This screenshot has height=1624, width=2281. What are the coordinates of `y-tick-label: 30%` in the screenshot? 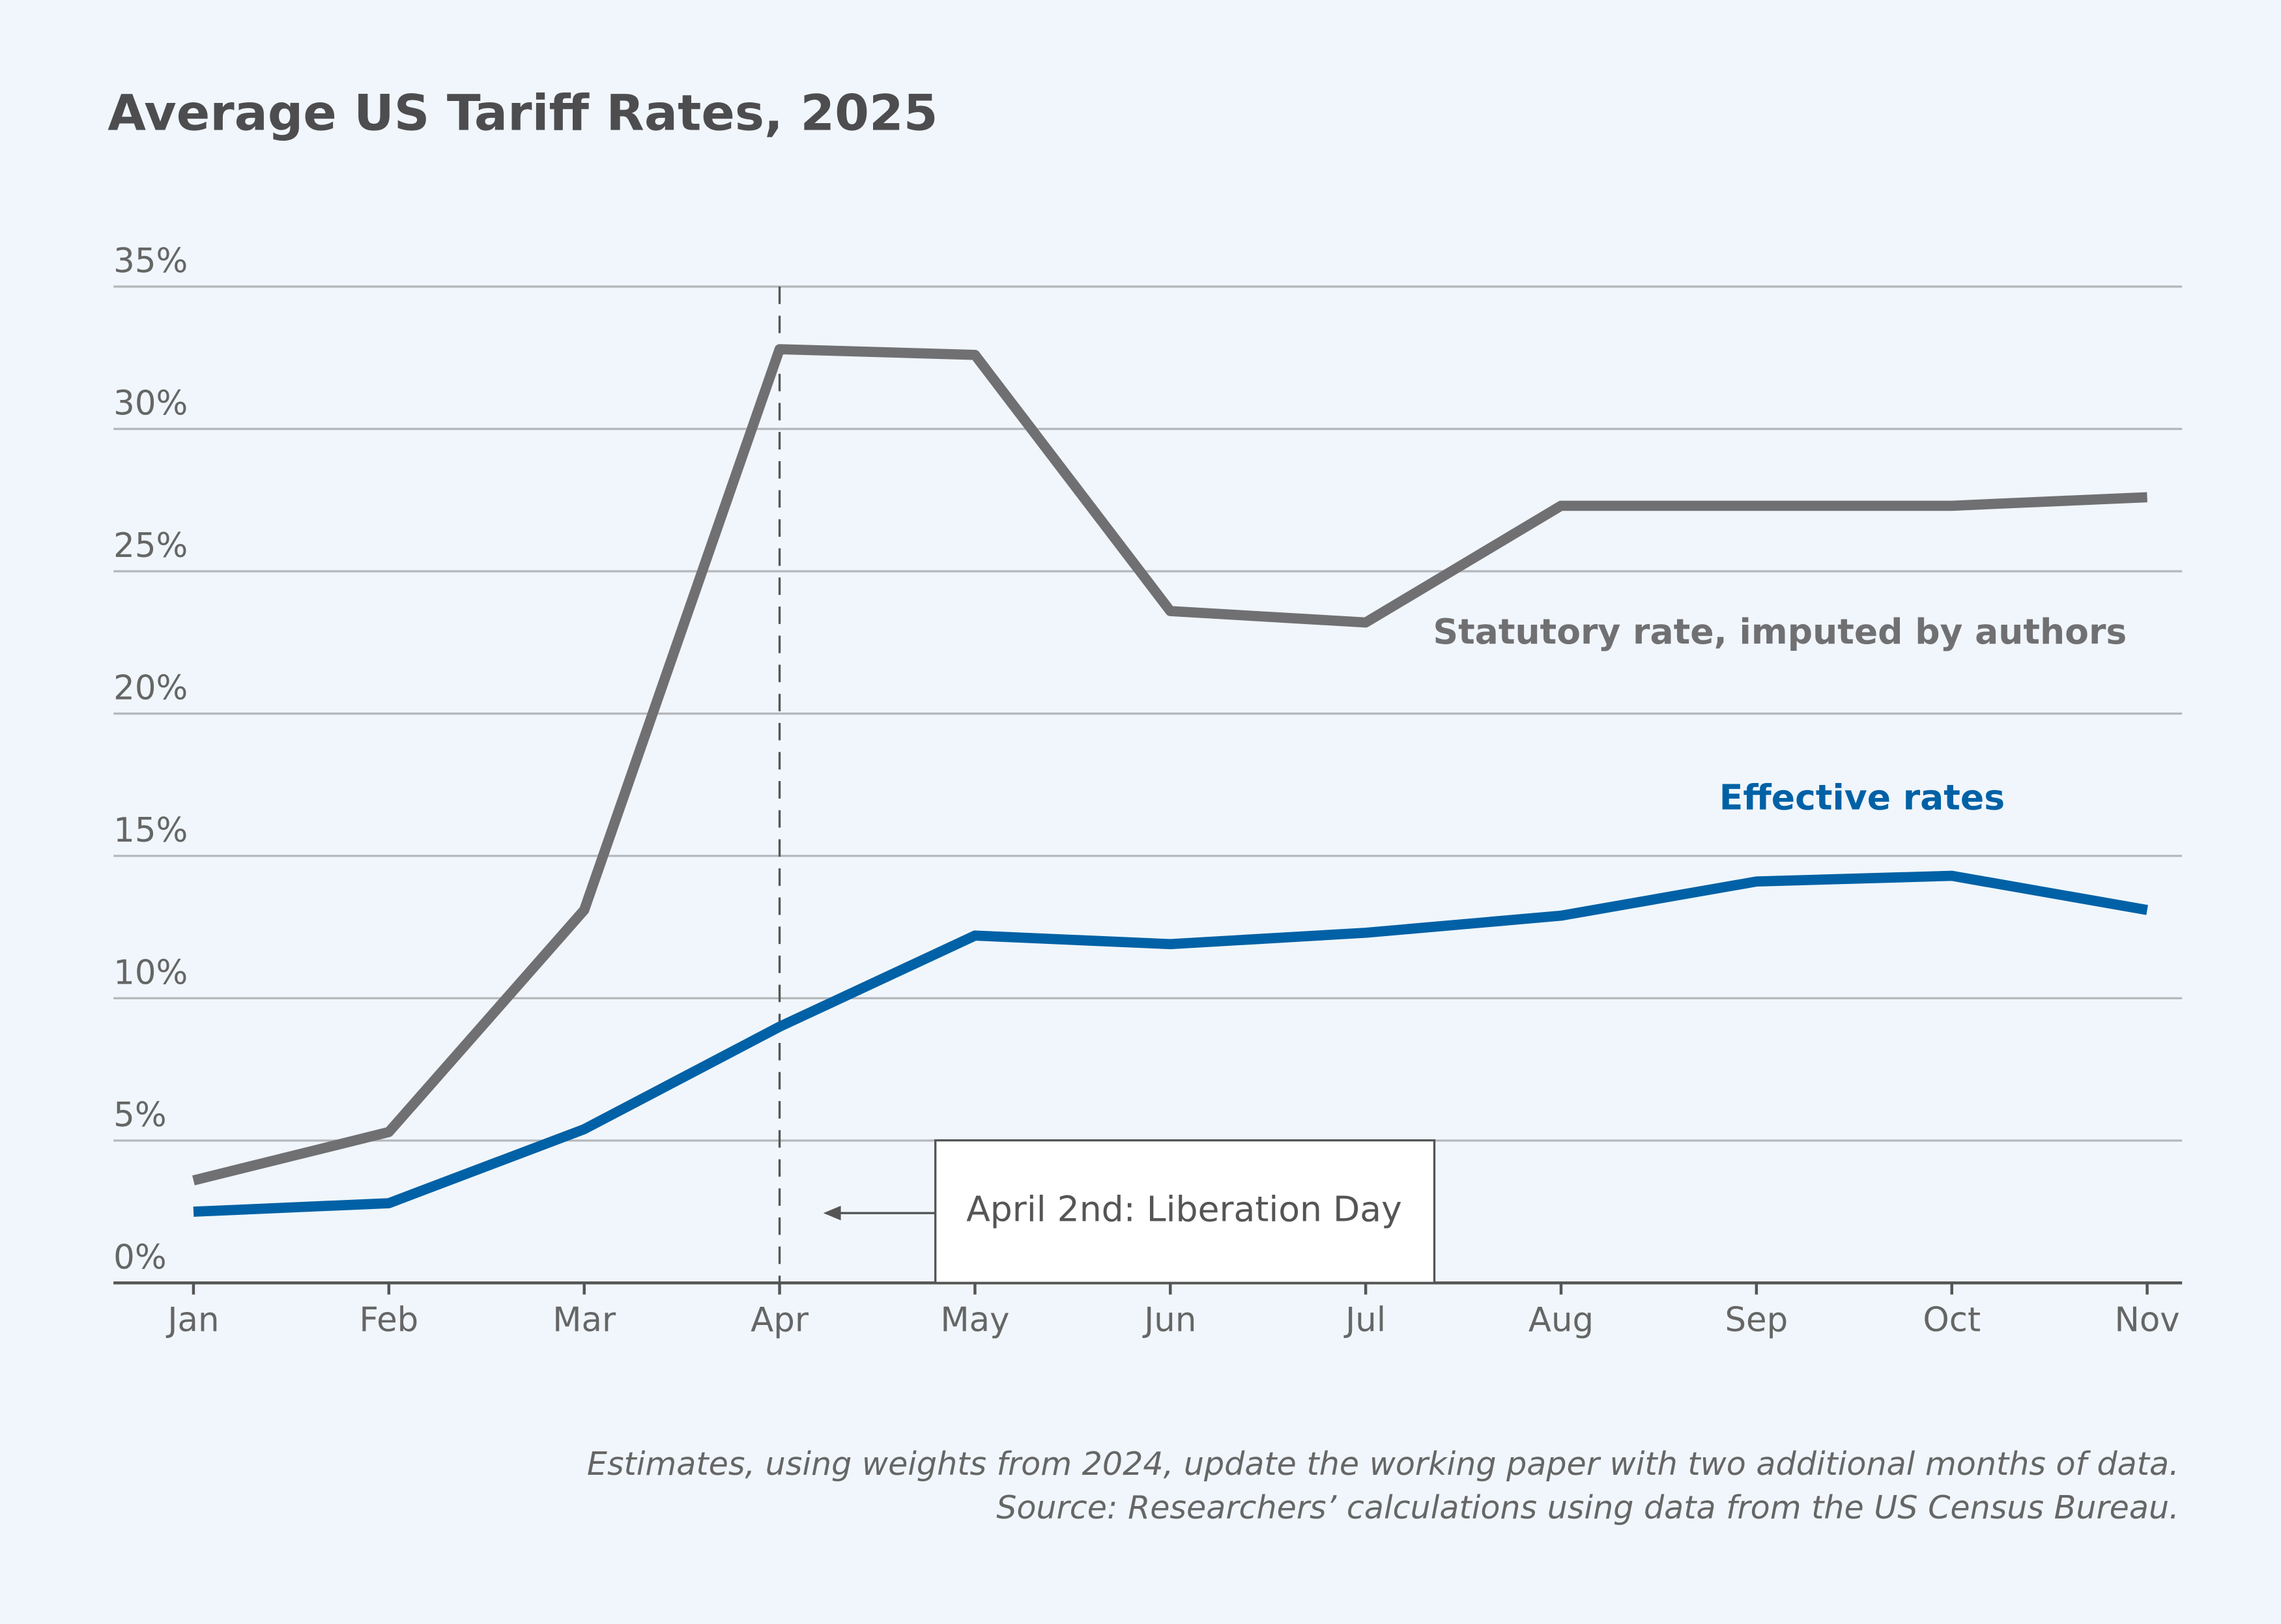 It's located at (150, 403).